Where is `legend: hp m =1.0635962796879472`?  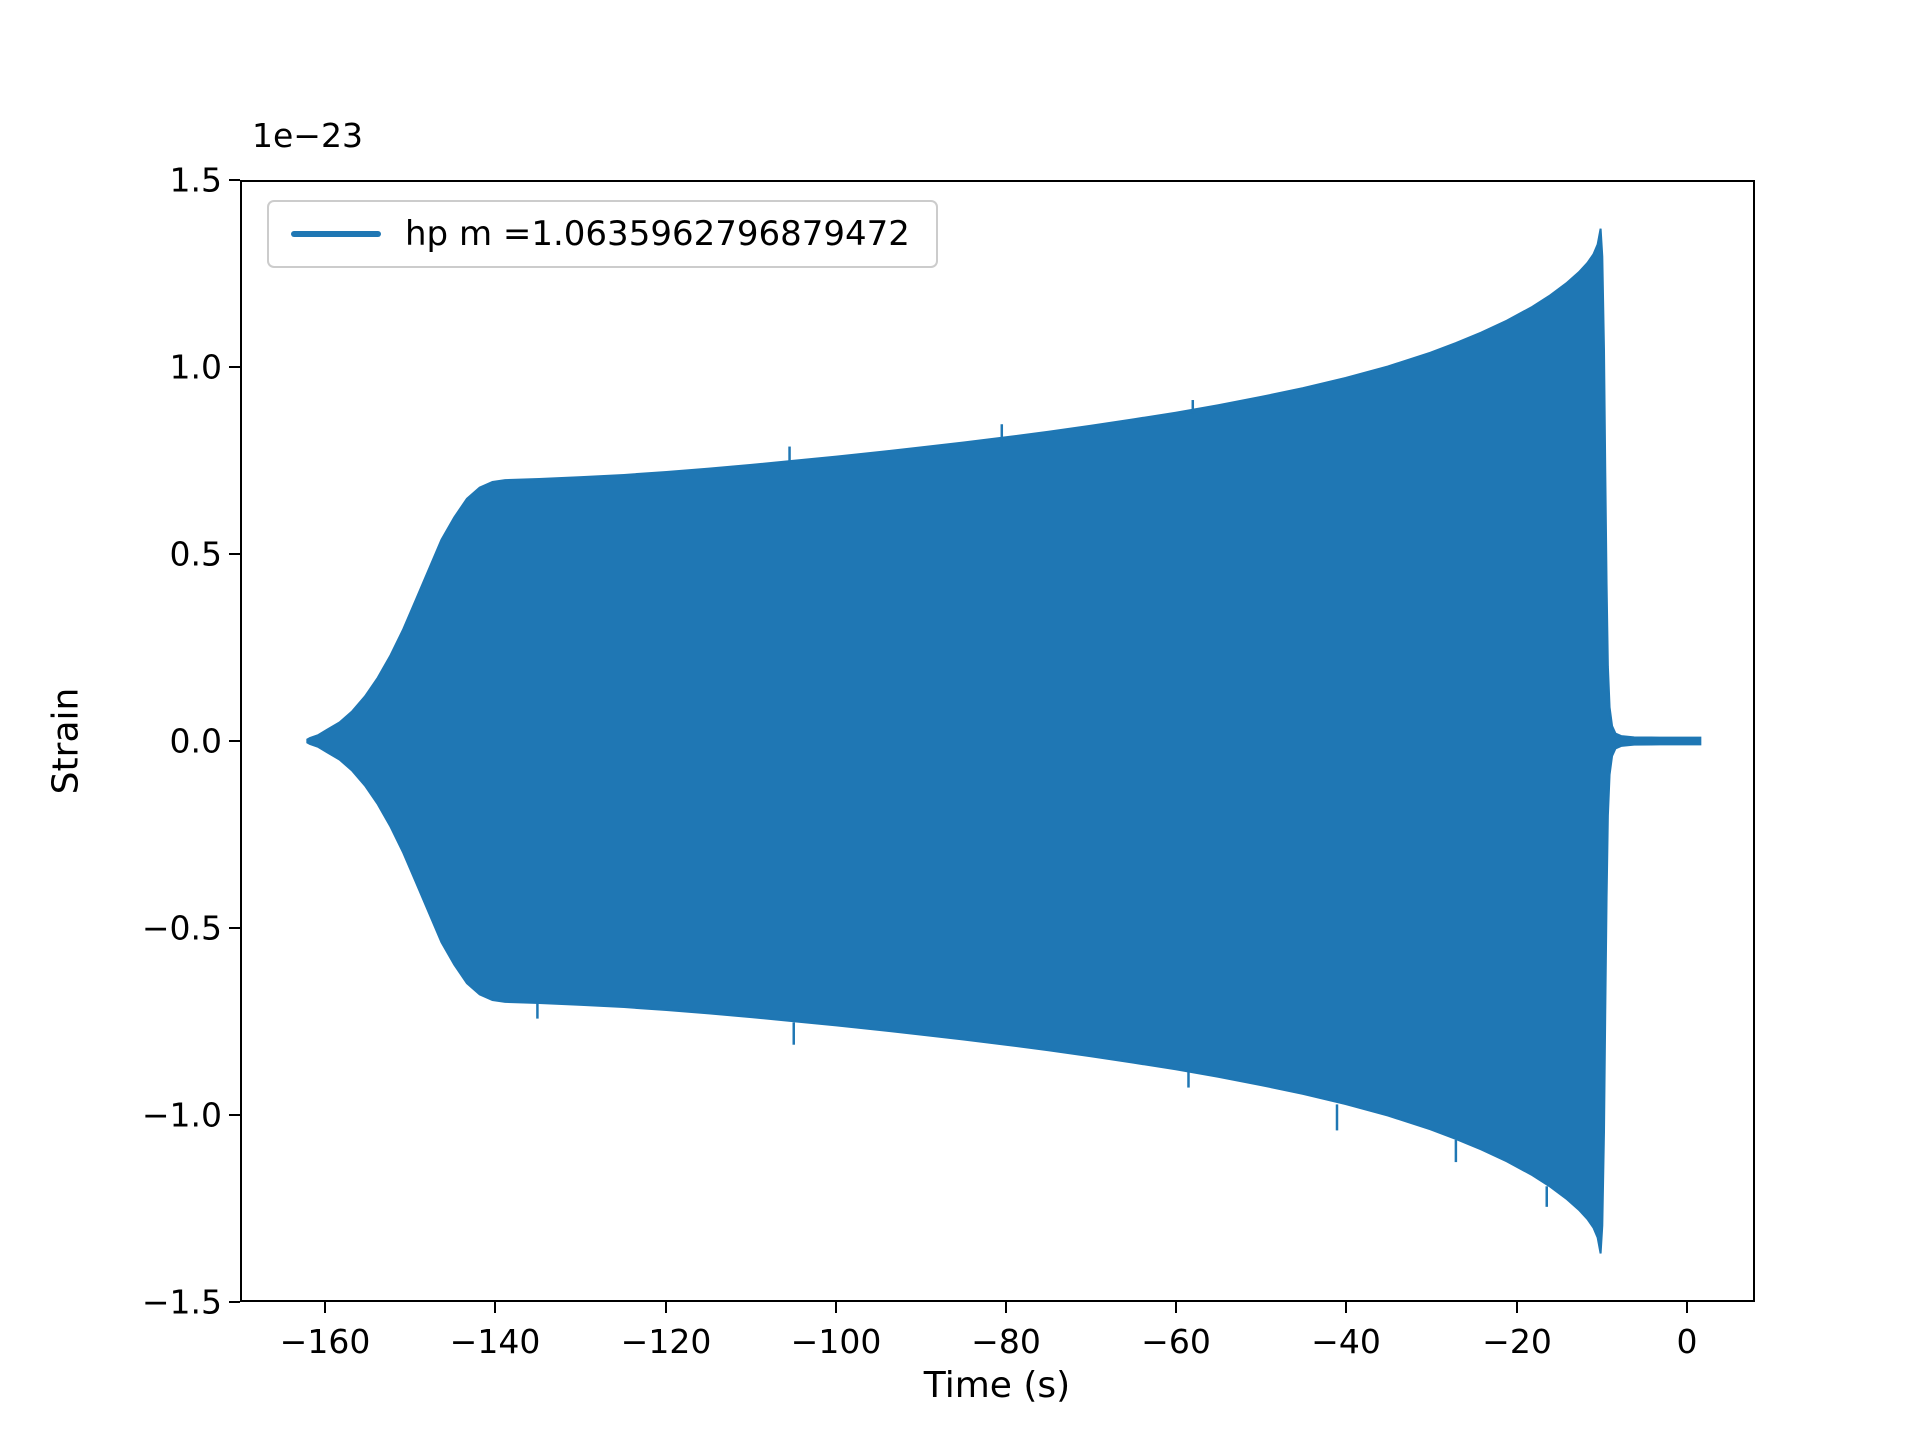
legend: hp m =1.0635962796879472 is located at coordinates (602, 234).